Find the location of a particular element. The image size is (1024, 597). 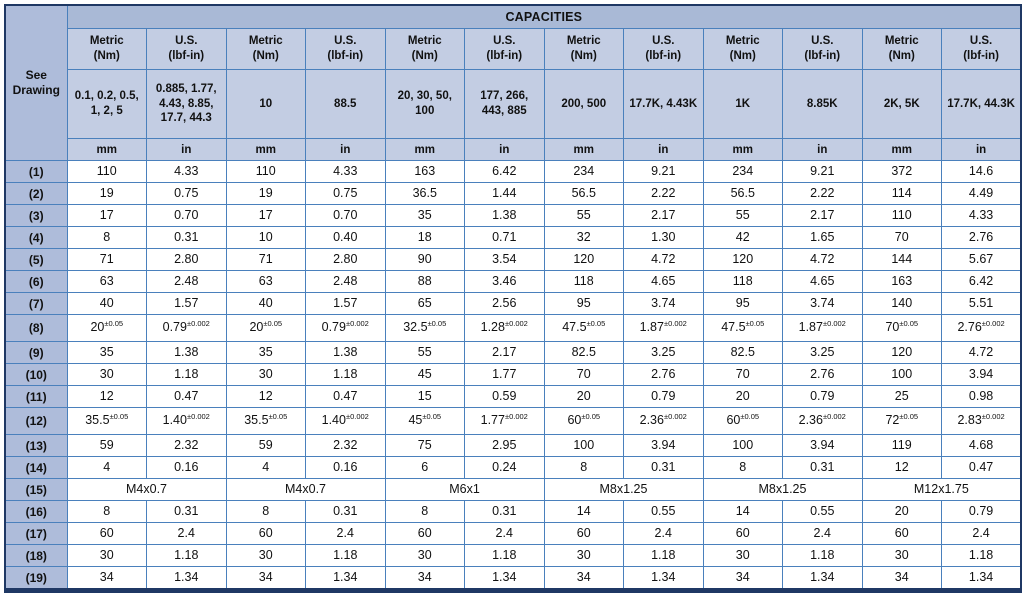

table-cell: 120 is located at coordinates (901, 352).